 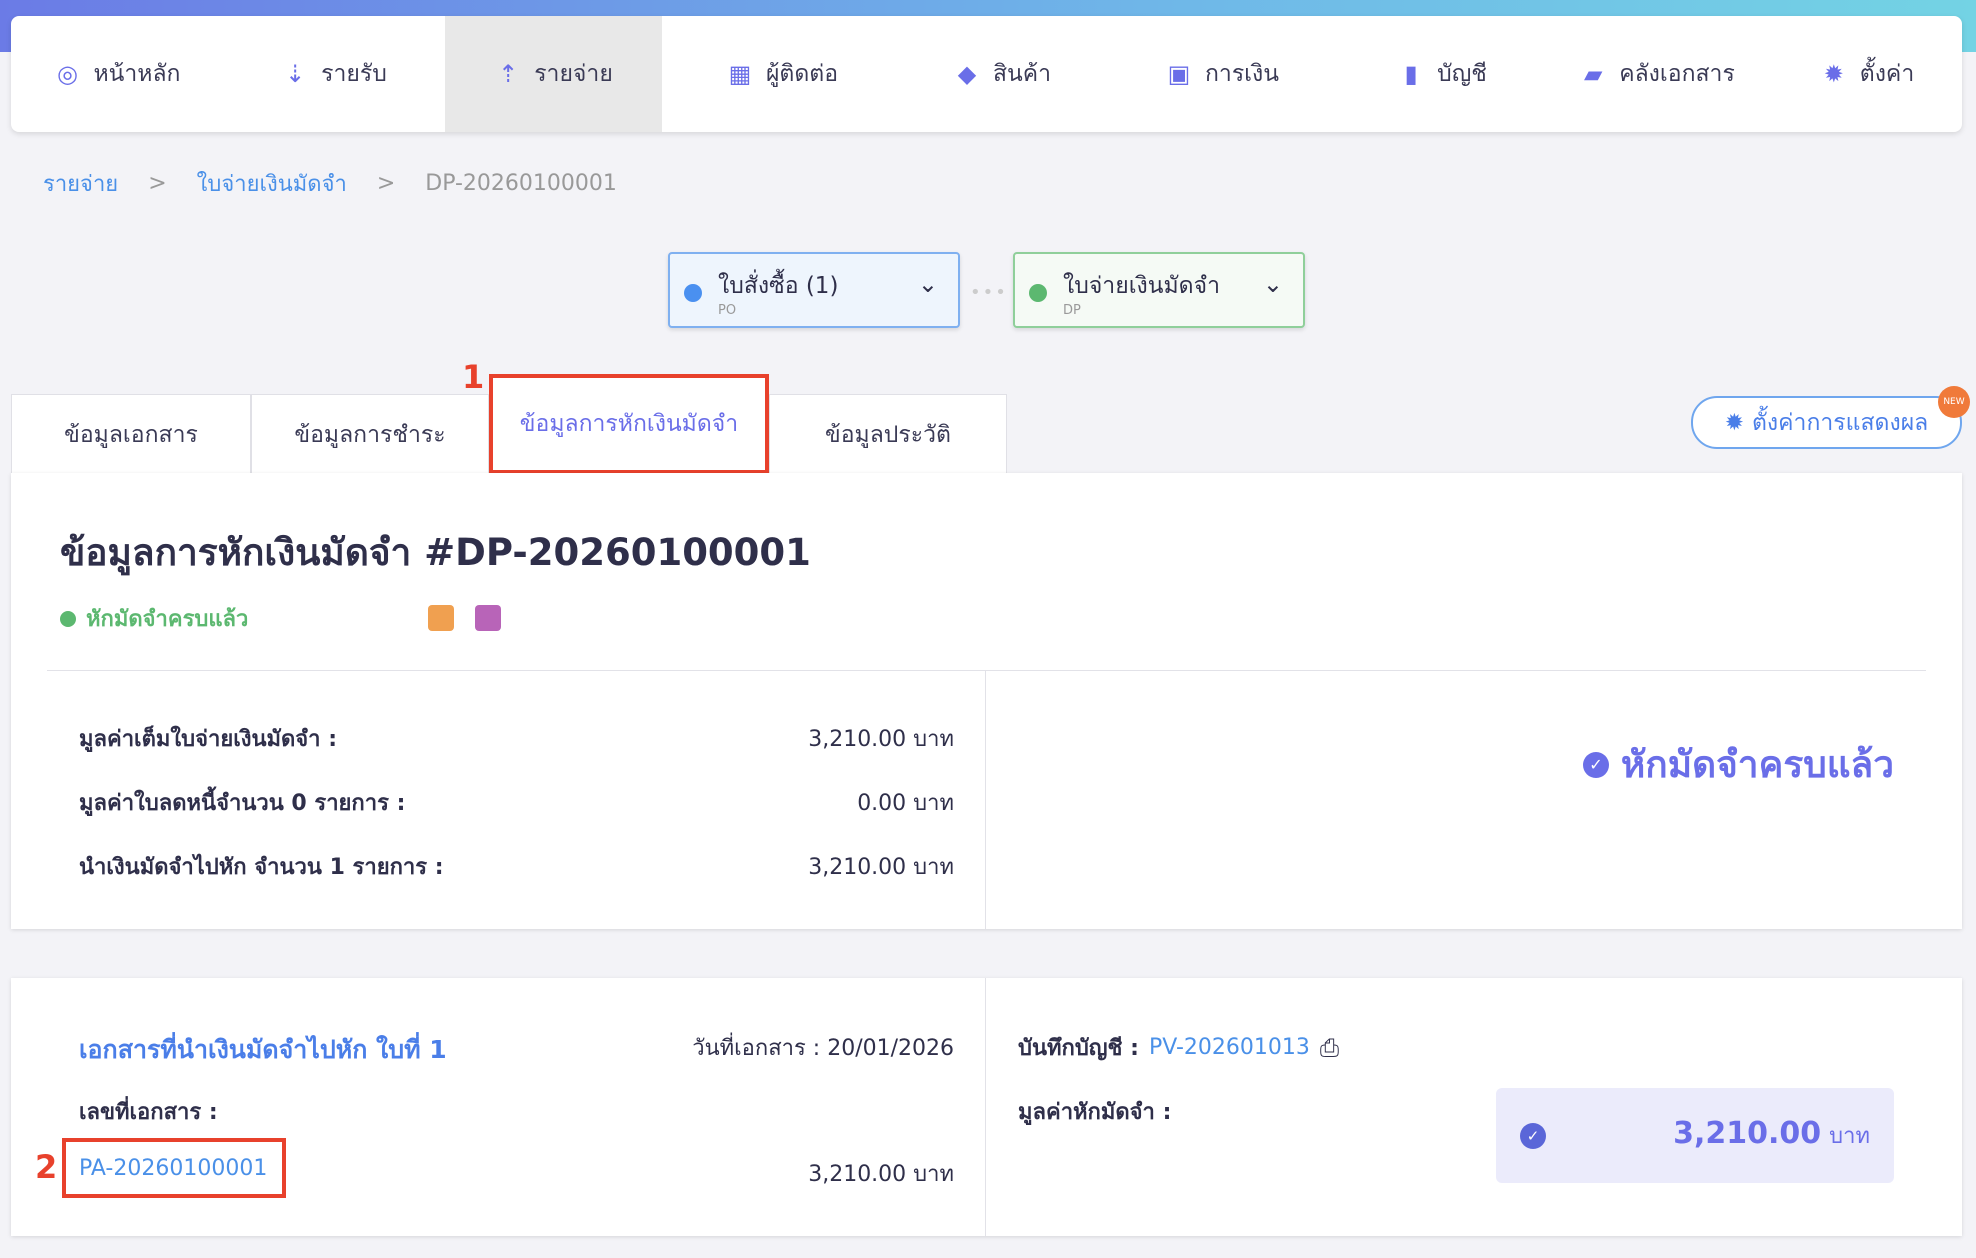 I want to click on dashboard-icon: ◎, so click(x=67, y=74).